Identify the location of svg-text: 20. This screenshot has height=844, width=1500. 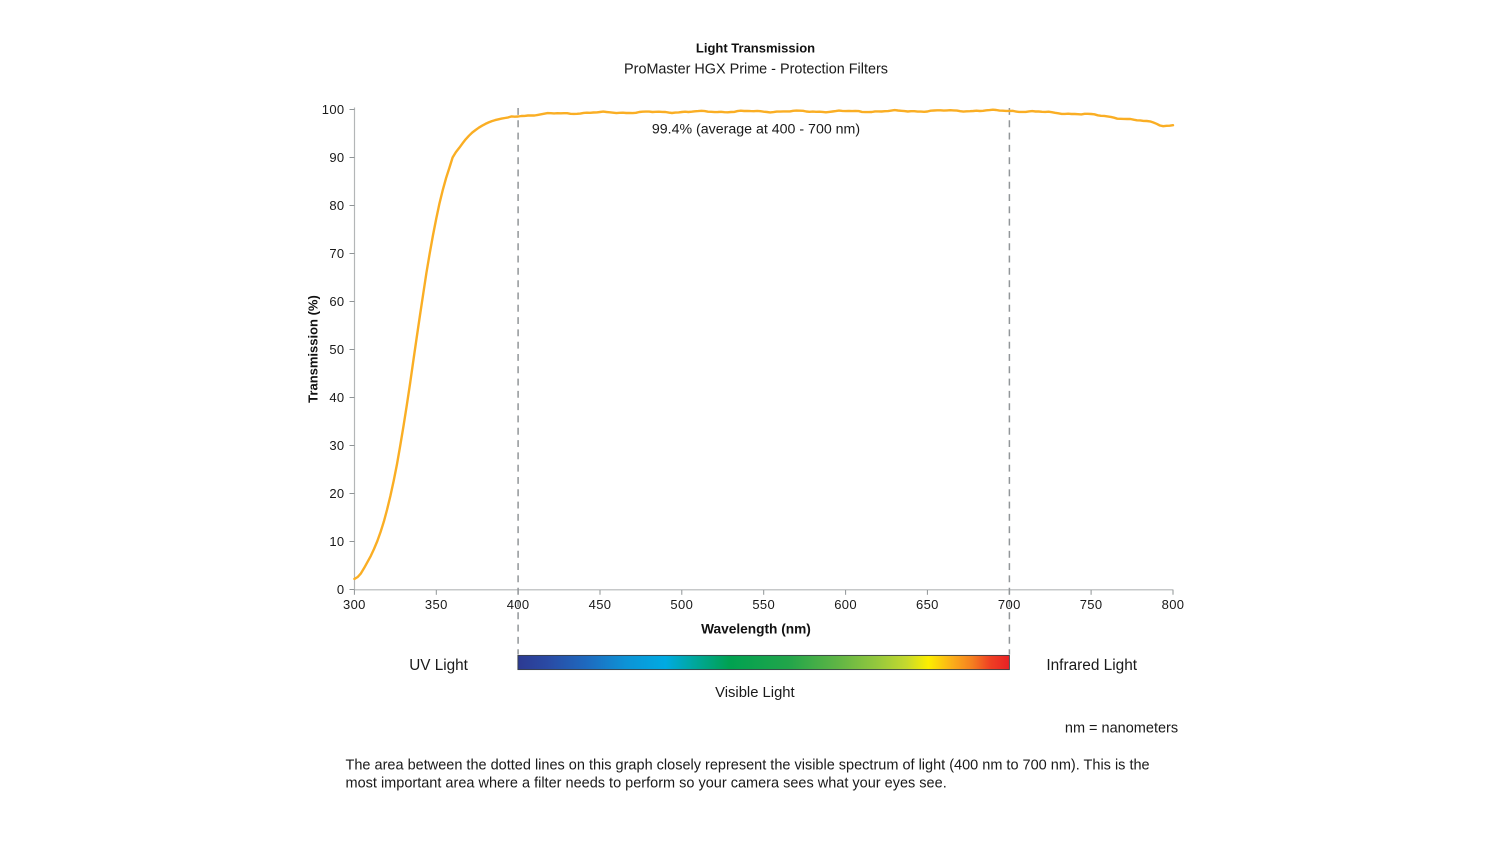
(336, 493).